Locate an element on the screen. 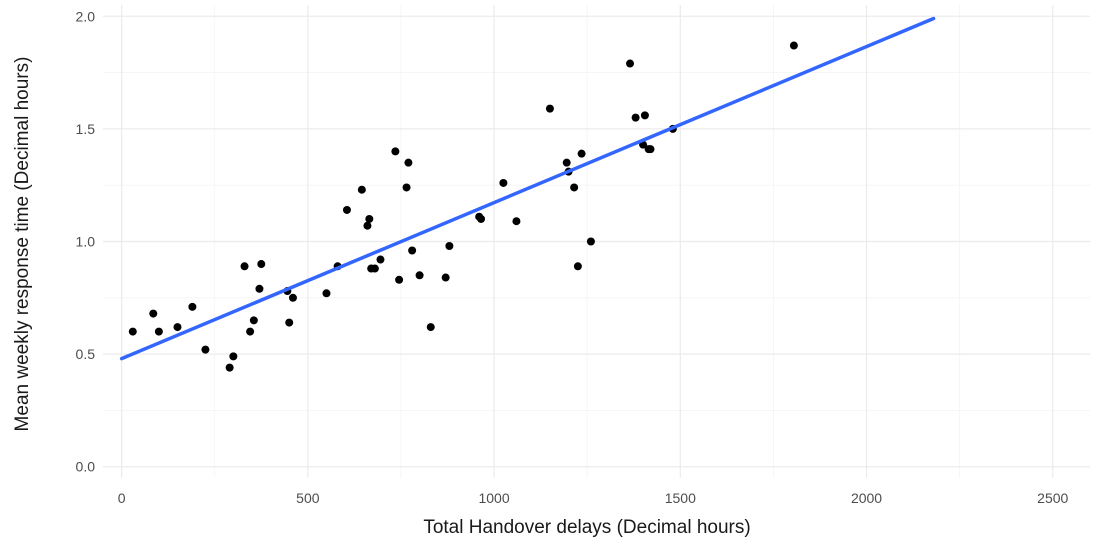 Image resolution: width=1102 pixels, height=548 pixels. x-tick-label: 0 is located at coordinates (122, 498).